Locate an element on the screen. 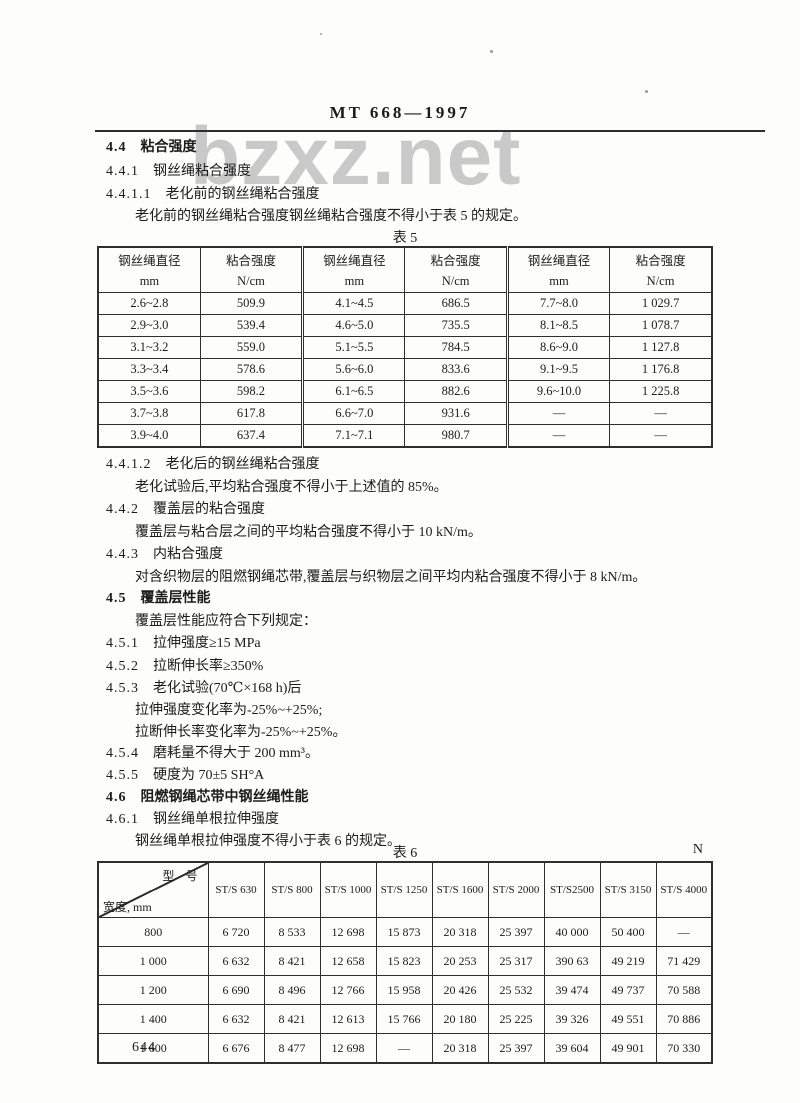  table6-header-cell: ST/S 1600 is located at coordinates (460, 889).